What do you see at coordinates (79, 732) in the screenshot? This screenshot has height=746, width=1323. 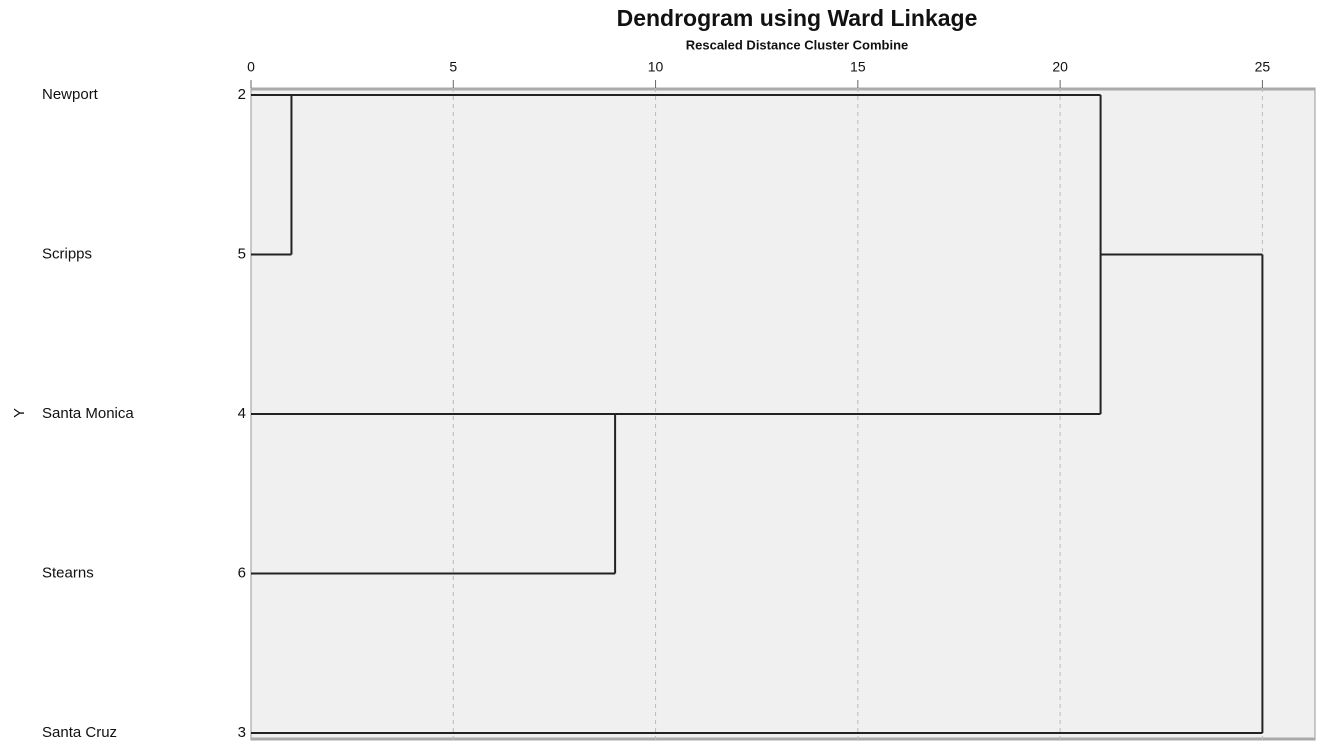 I see `leaf-label: Santa Cruz` at bounding box center [79, 732].